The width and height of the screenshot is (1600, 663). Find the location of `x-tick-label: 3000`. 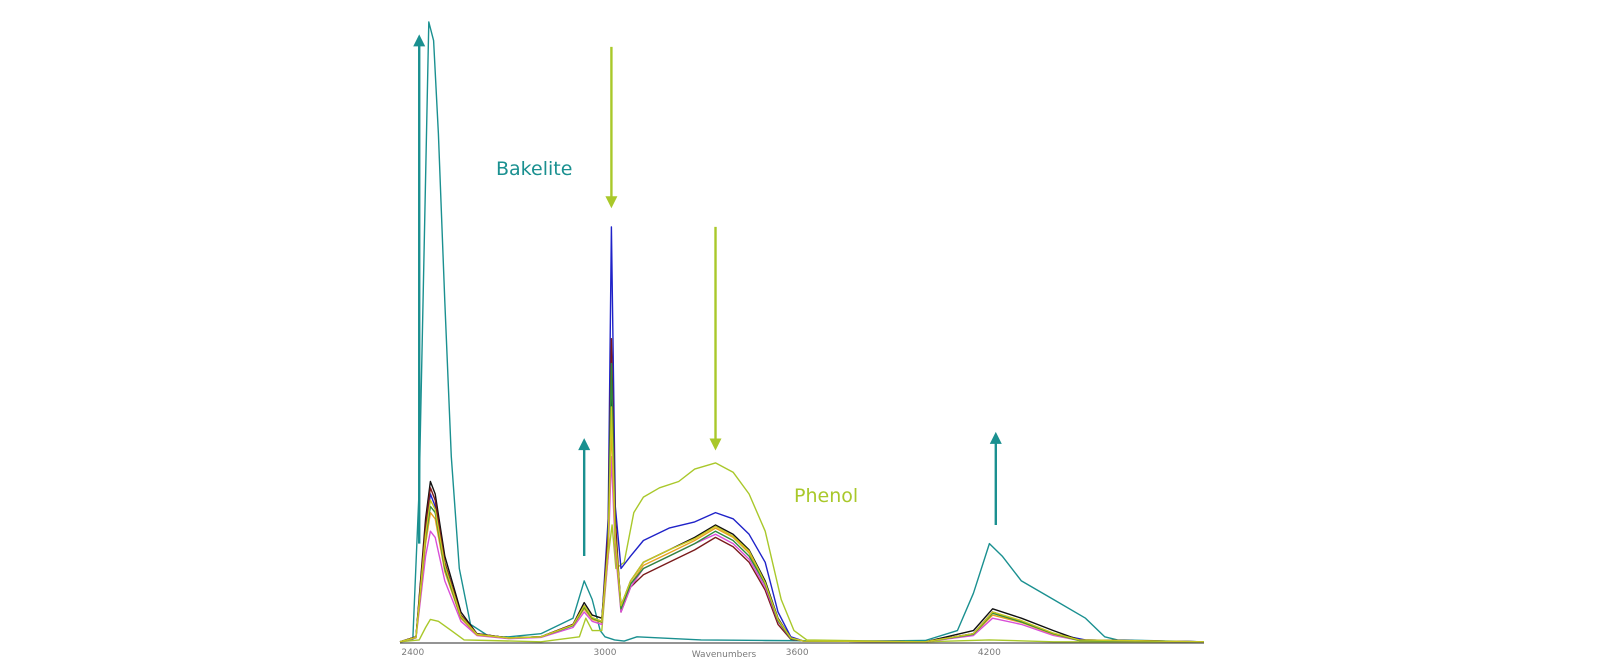

x-tick-label: 3000 is located at coordinates (605, 653).